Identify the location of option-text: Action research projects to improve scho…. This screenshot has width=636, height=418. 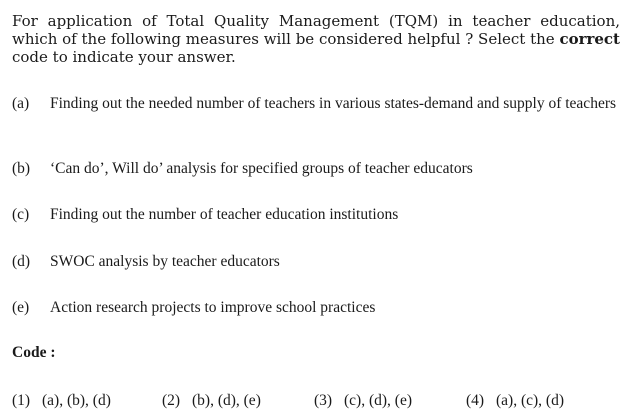
(213, 307).